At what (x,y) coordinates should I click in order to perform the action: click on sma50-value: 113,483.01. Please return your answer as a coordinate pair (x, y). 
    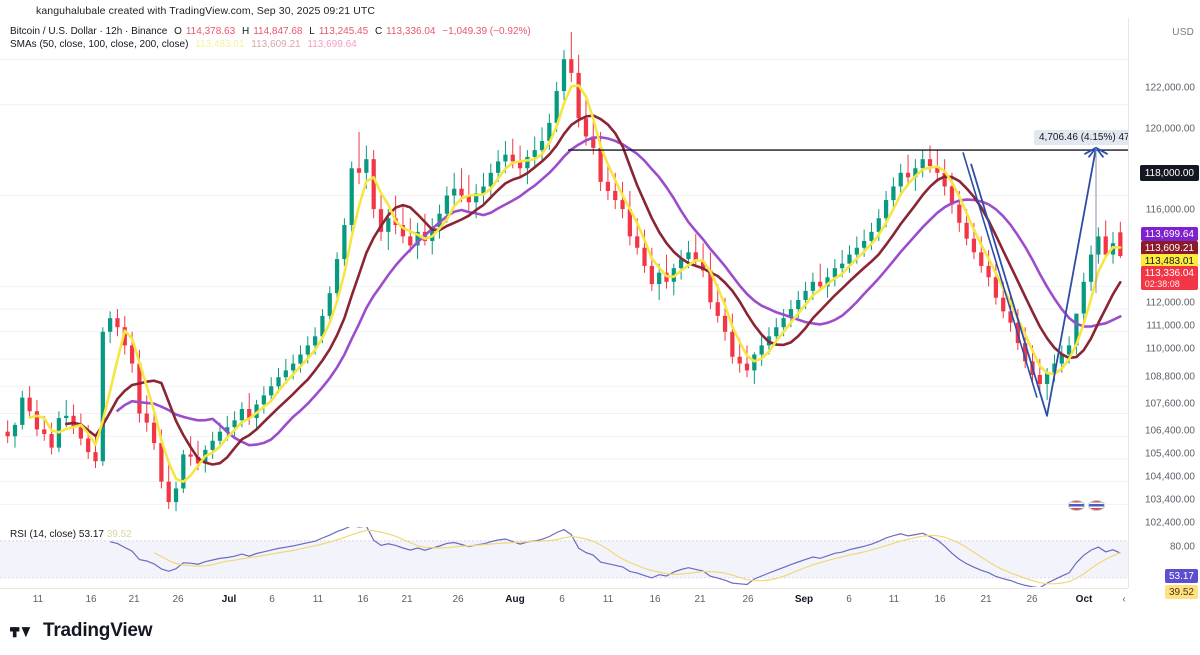
    Looking at the image, I should click on (220, 44).